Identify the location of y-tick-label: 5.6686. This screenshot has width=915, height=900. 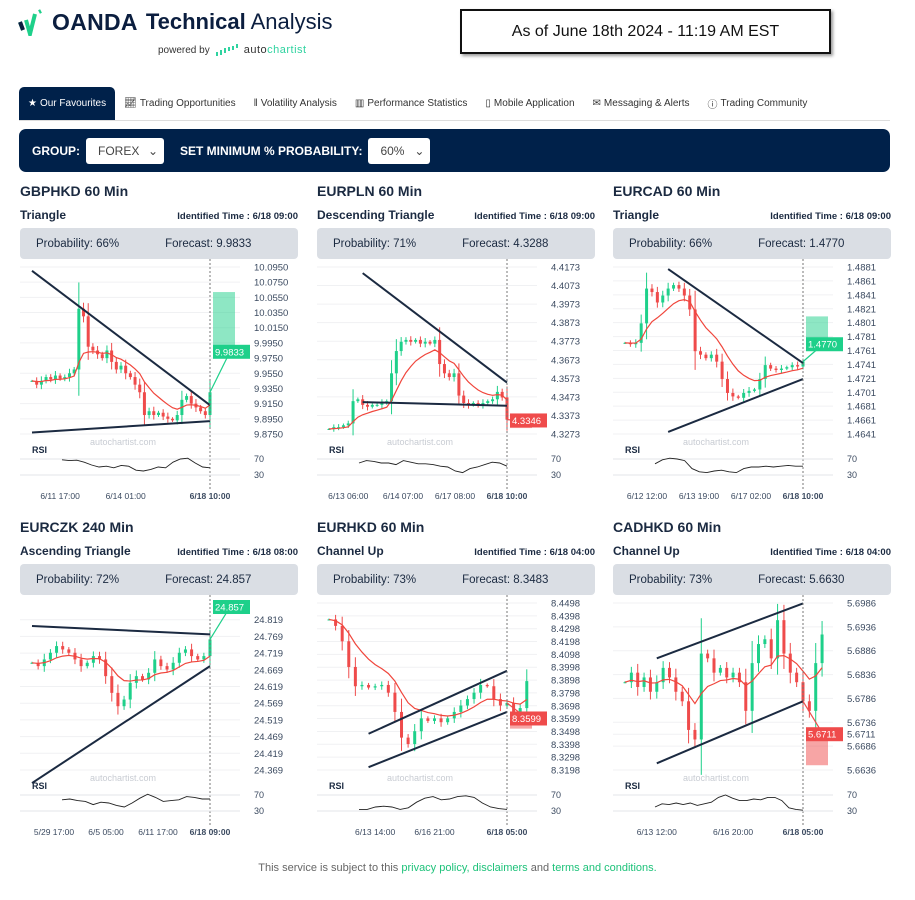
(861, 747).